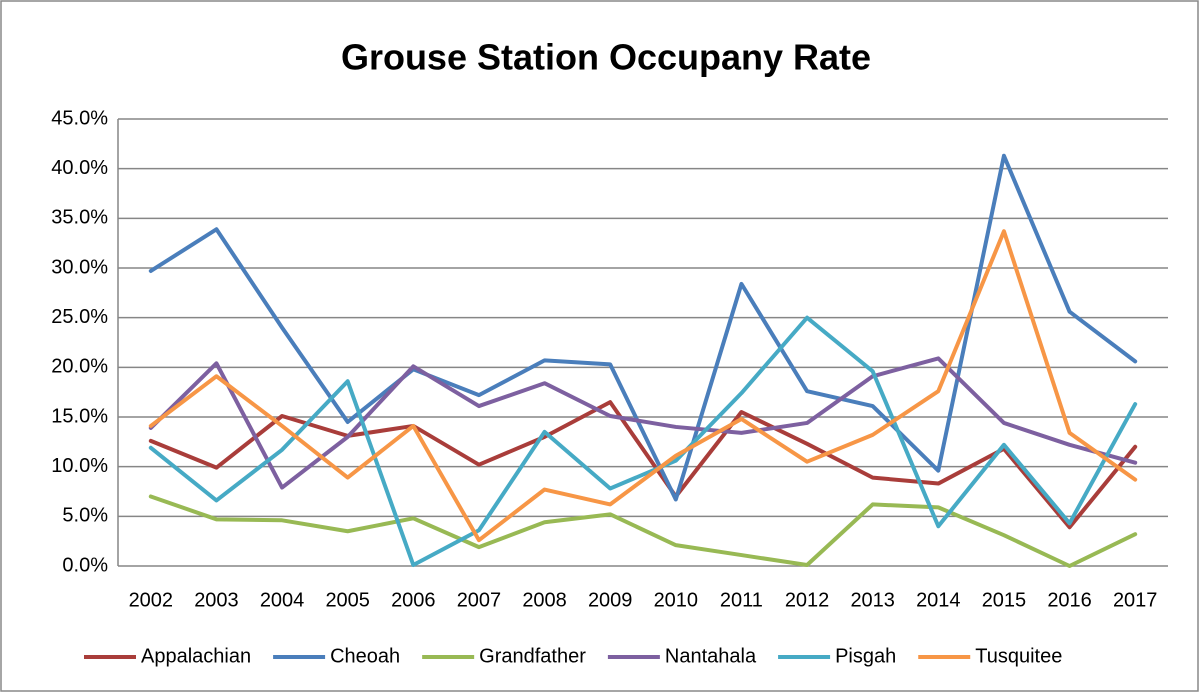  Describe the element at coordinates (610, 600) in the screenshot. I see `x-tick-label: 2009` at that location.